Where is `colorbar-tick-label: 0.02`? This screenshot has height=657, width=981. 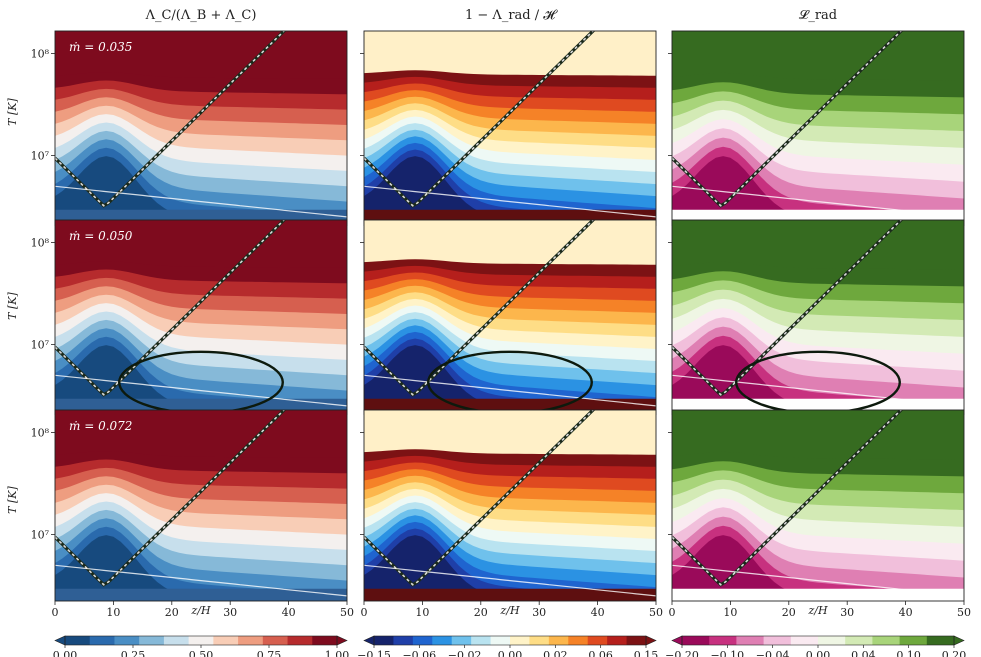
colorbar-tick-label: 0.02 is located at coordinates (555, 653).